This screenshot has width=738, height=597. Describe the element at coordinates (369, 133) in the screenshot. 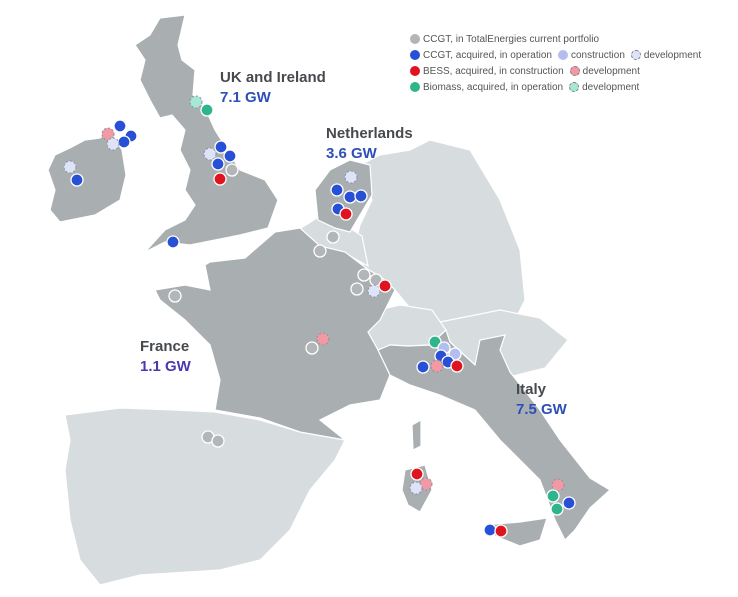

I see `region-name: Netherlands` at that location.